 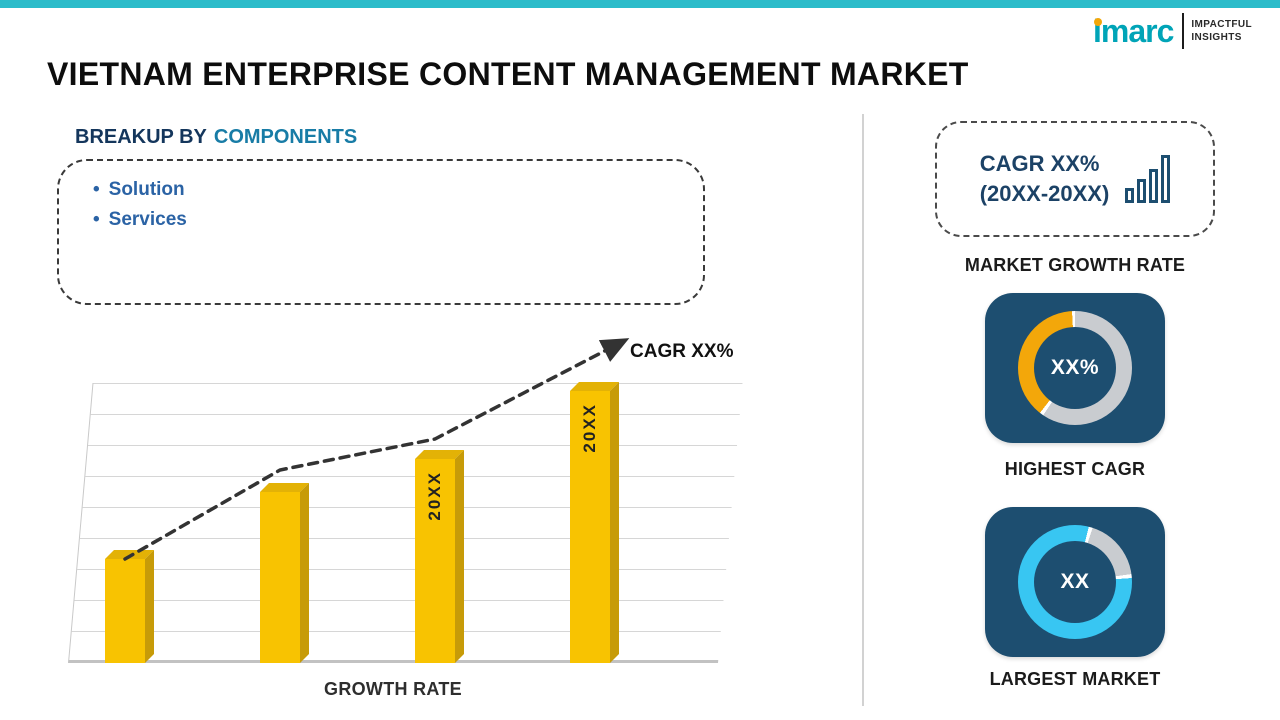 I want to click on logo-brand: imarc, so click(x=1133, y=31).